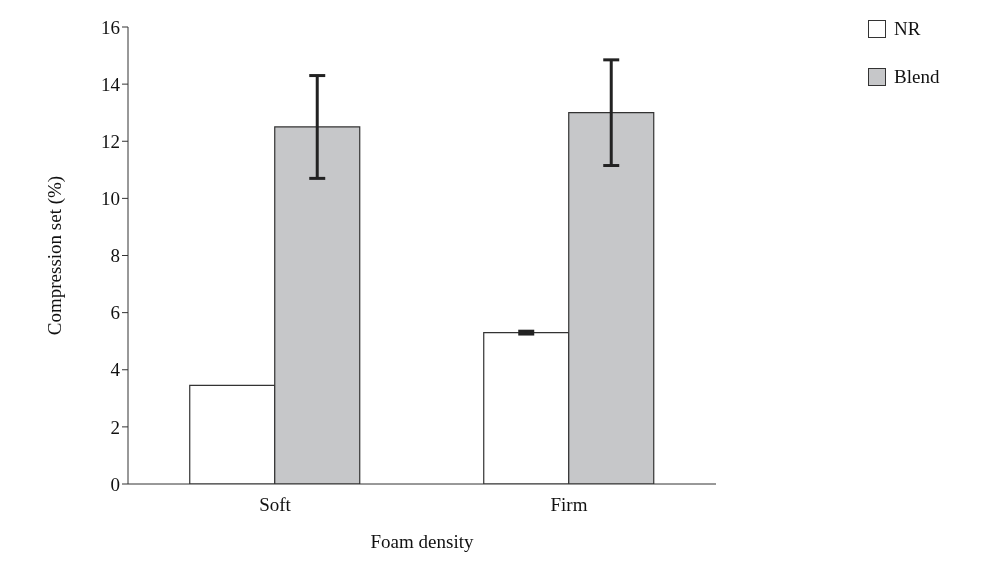  I want to click on legend-label: NR, so click(907, 29).